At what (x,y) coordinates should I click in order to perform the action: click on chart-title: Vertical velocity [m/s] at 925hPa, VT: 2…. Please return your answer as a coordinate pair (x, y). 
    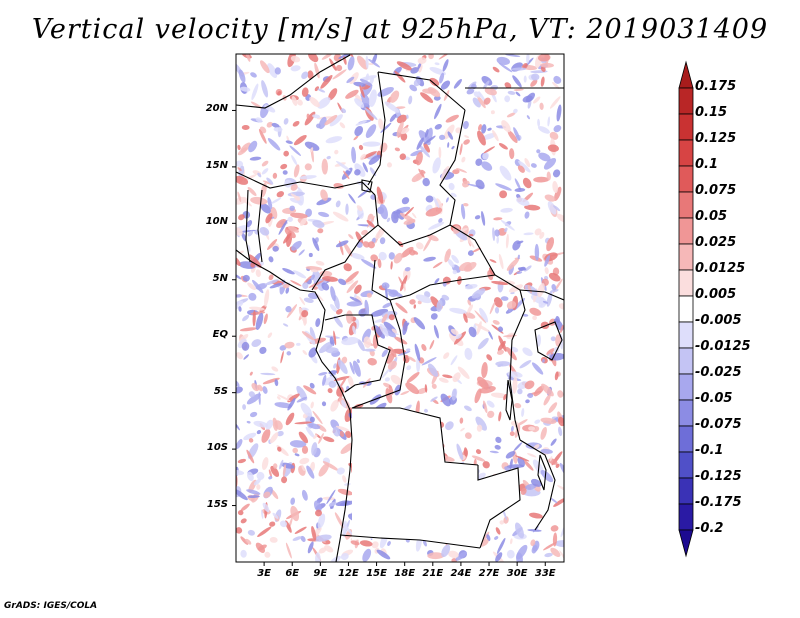
    Looking at the image, I should click on (400, 29).